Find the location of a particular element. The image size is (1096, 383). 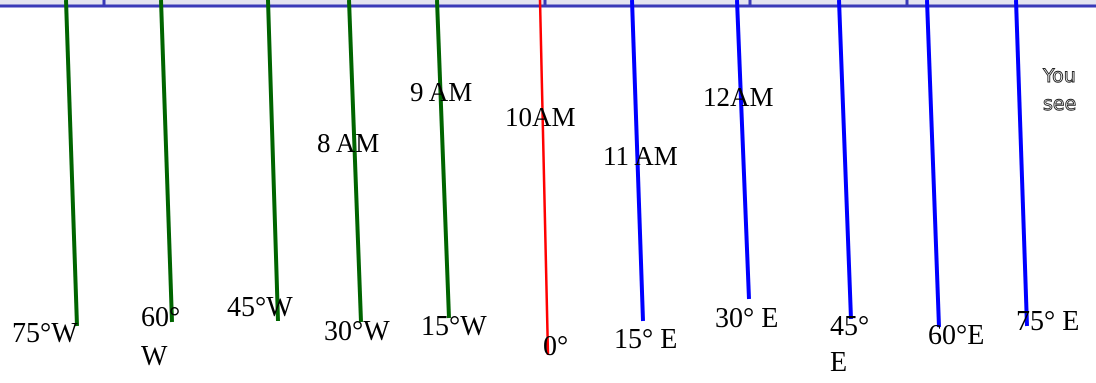

label-30w: 30°W is located at coordinates (357, 331).